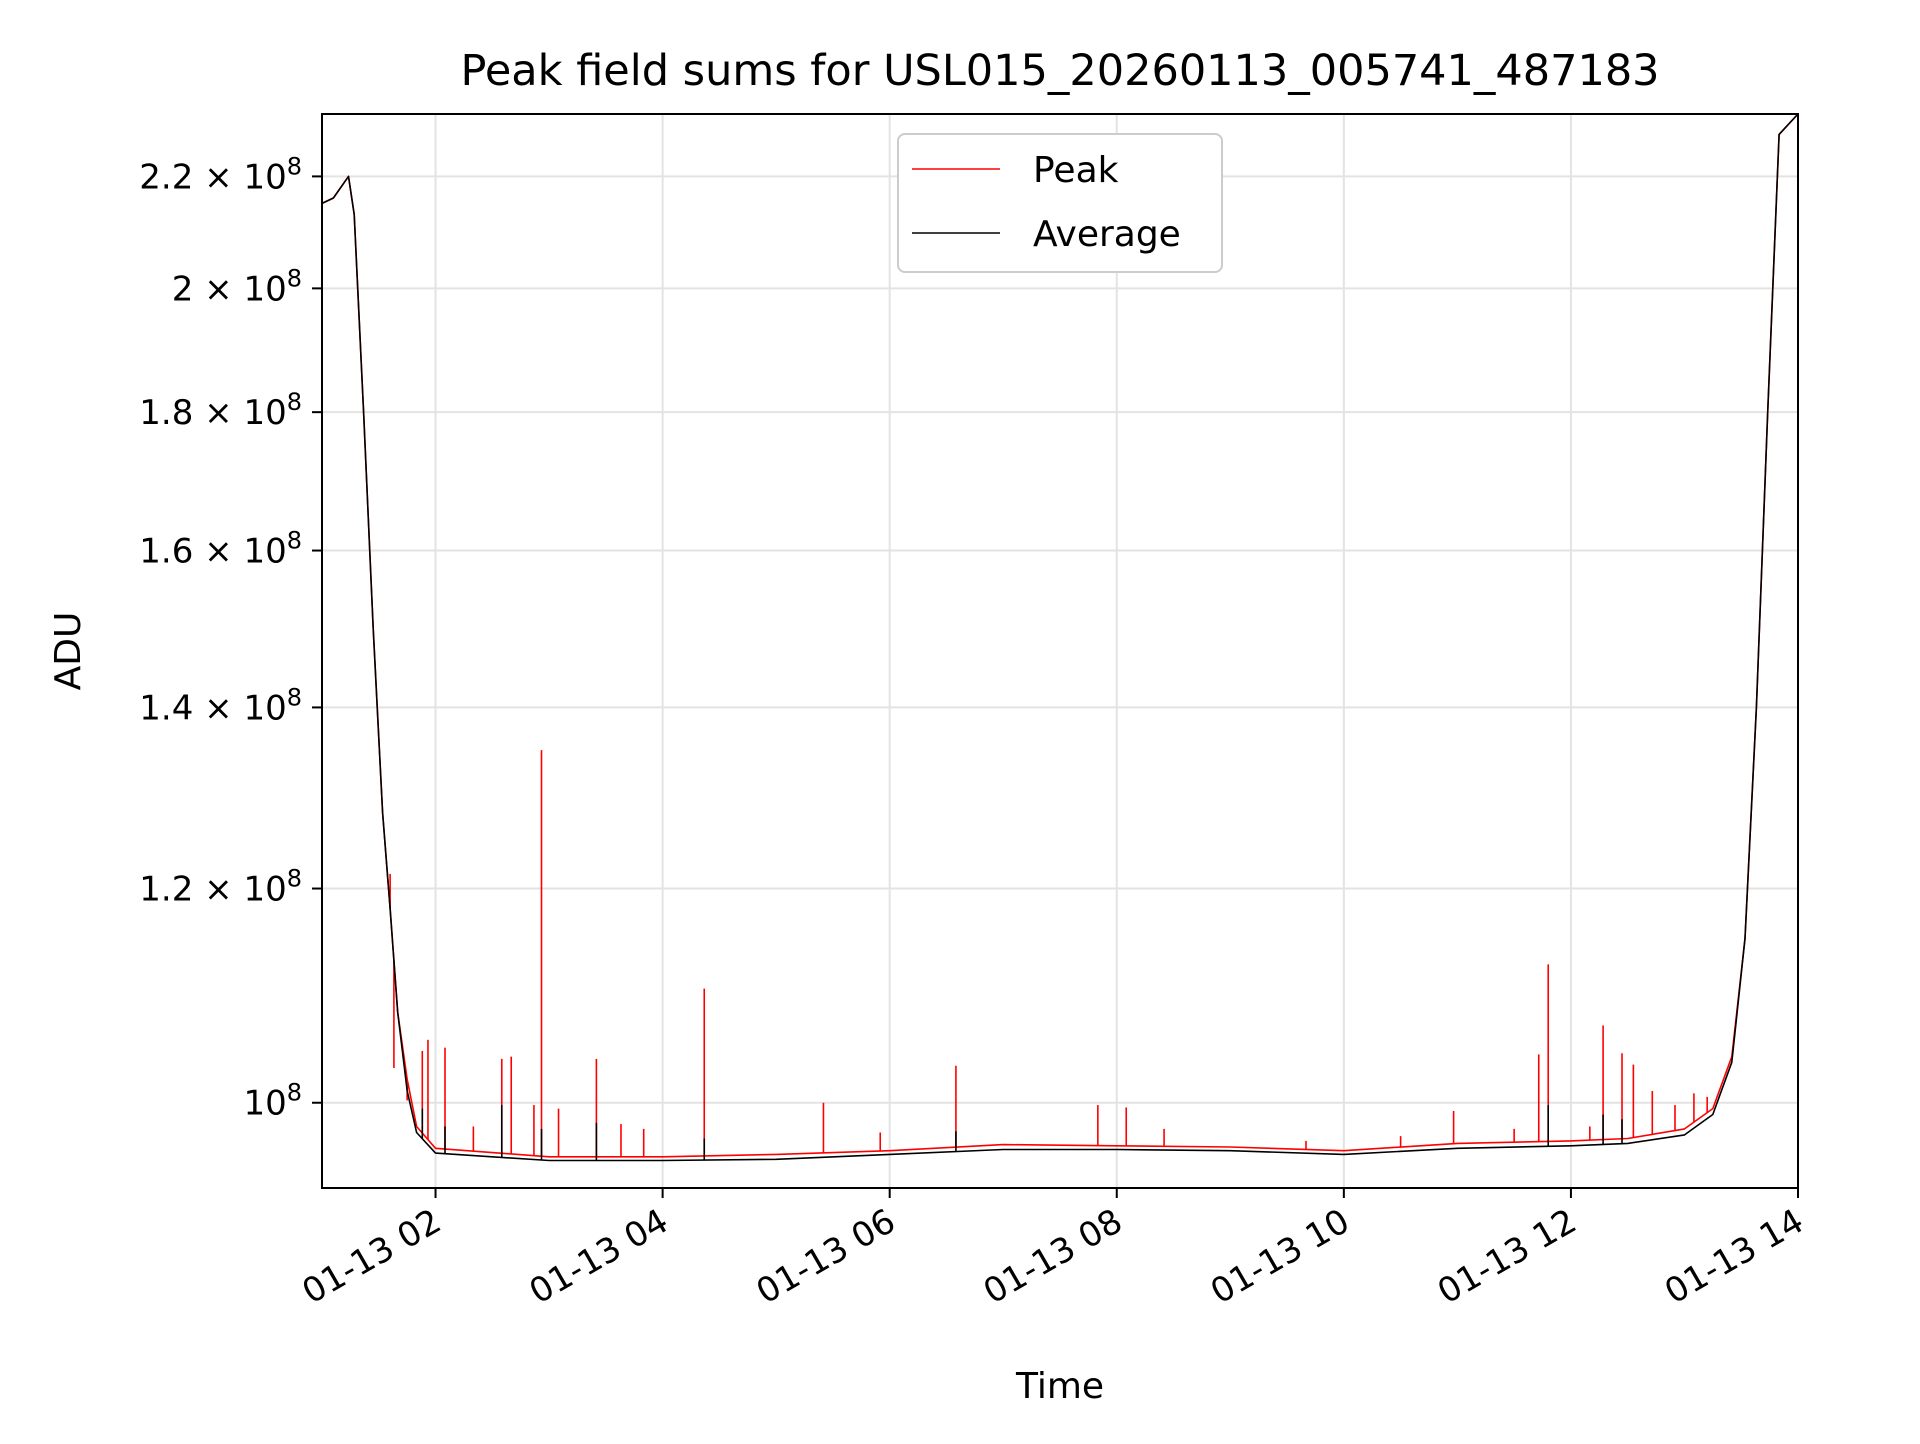  I want to click on x-axis-label: Time, so click(1059, 1386).